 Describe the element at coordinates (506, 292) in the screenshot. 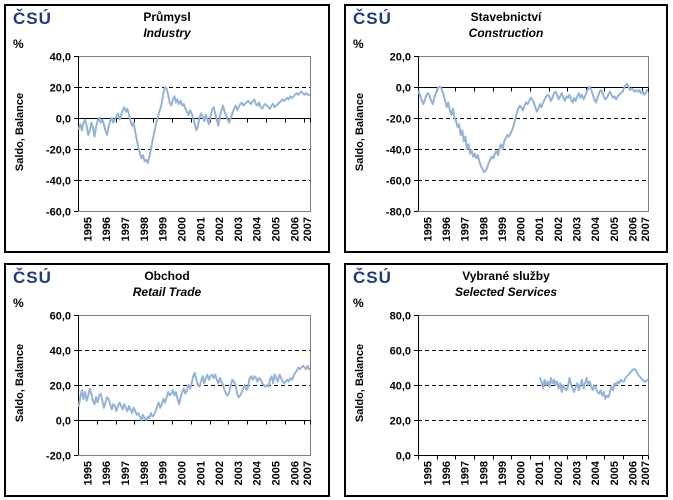

I see `chart-subtitle: Selected Services` at that location.